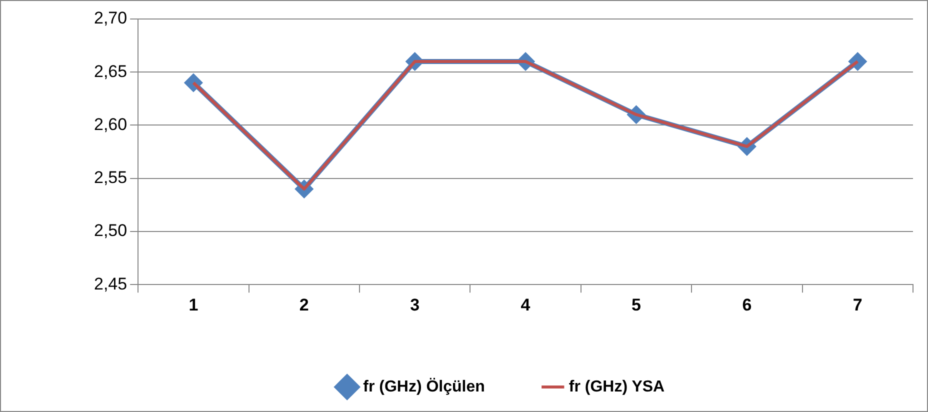  Describe the element at coordinates (193, 304) in the screenshot. I see `x-tick-label: 1` at that location.